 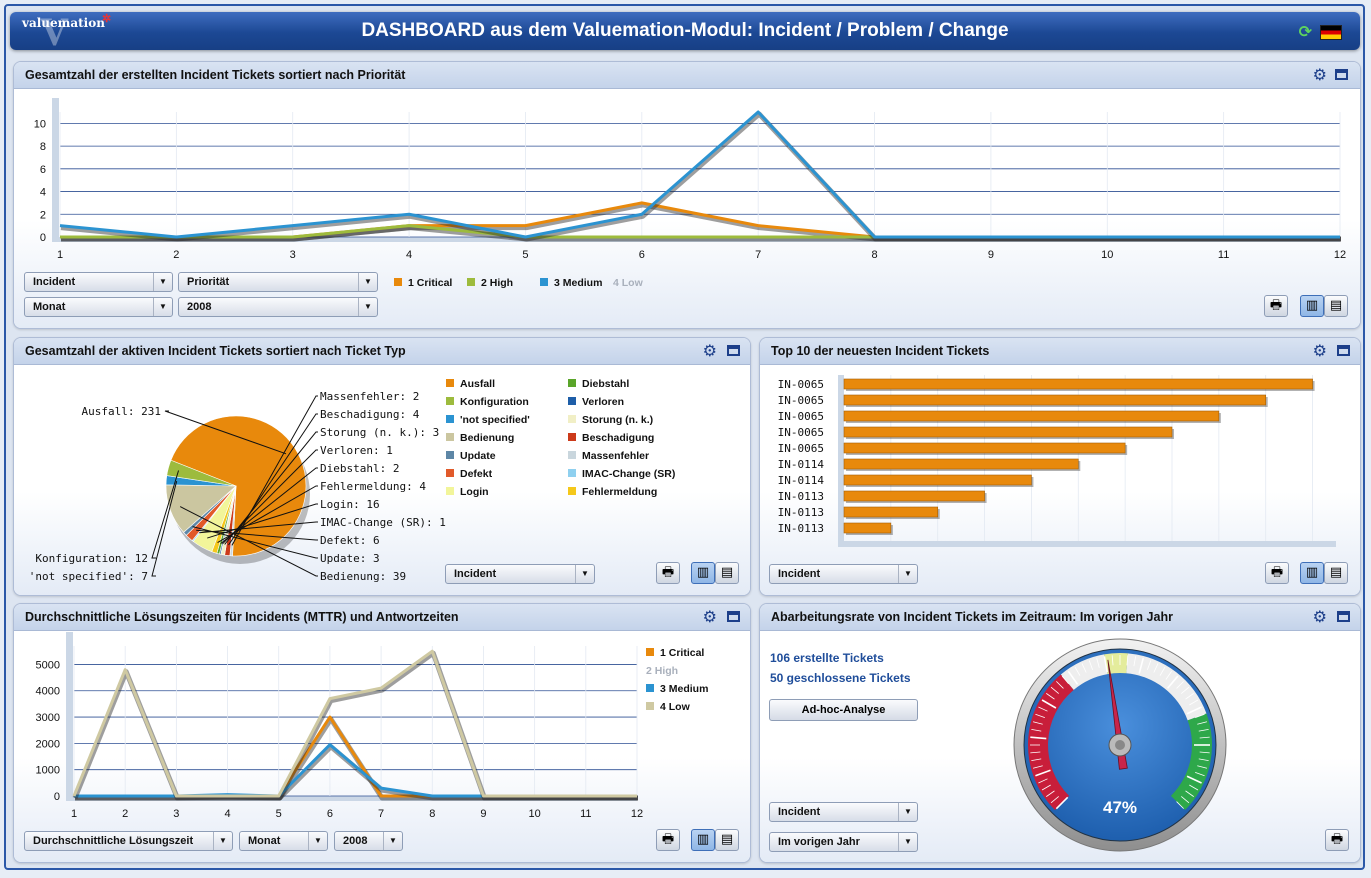 I want to click on y-tick-label: 2000, so click(x=48, y=744).